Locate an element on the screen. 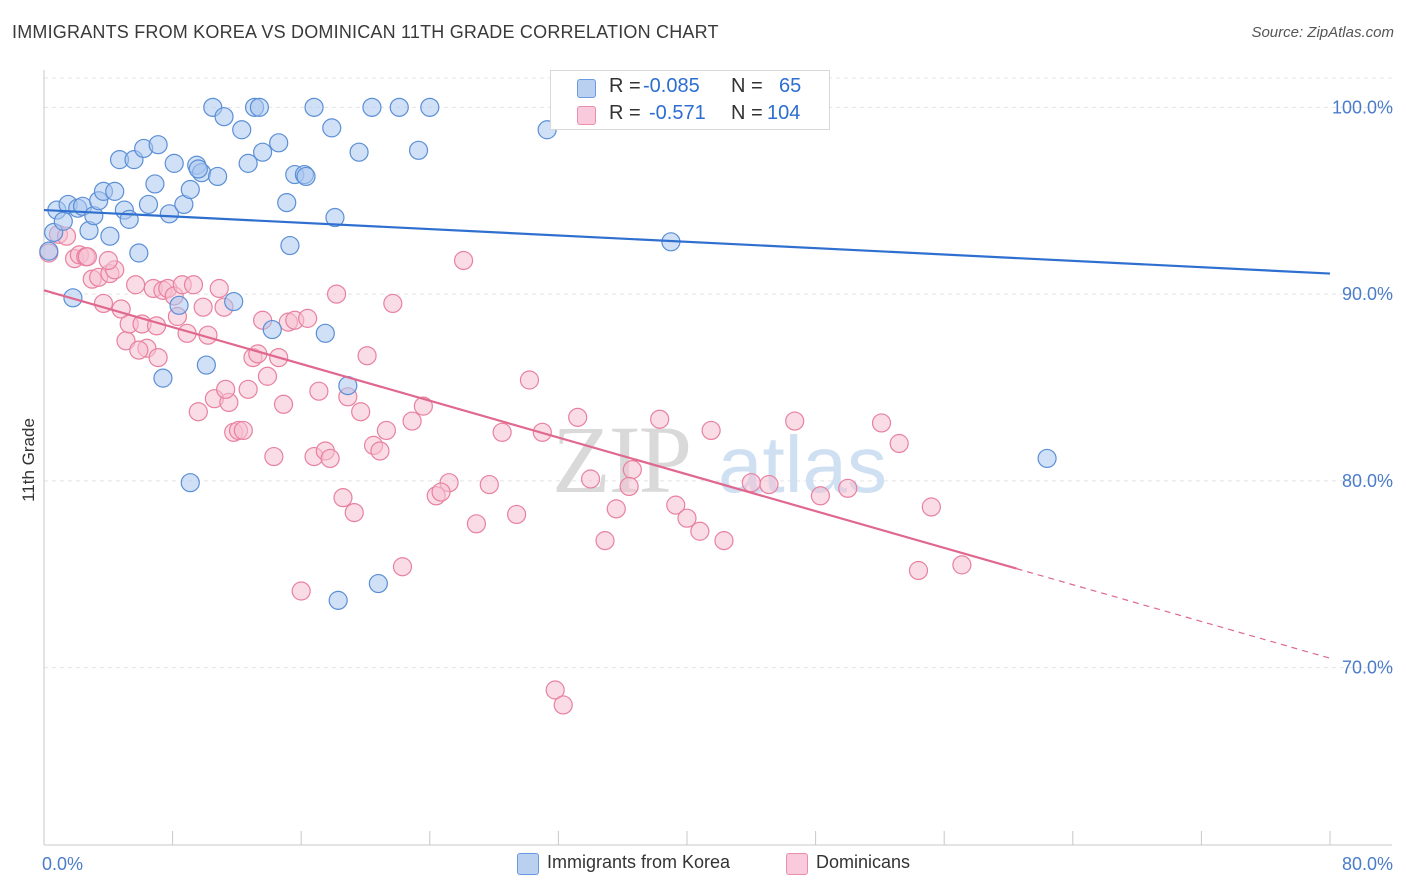 The width and height of the screenshot is (1406, 892). legend-row-korea: R = -0.085 N = 65 is located at coordinates (690, 88).